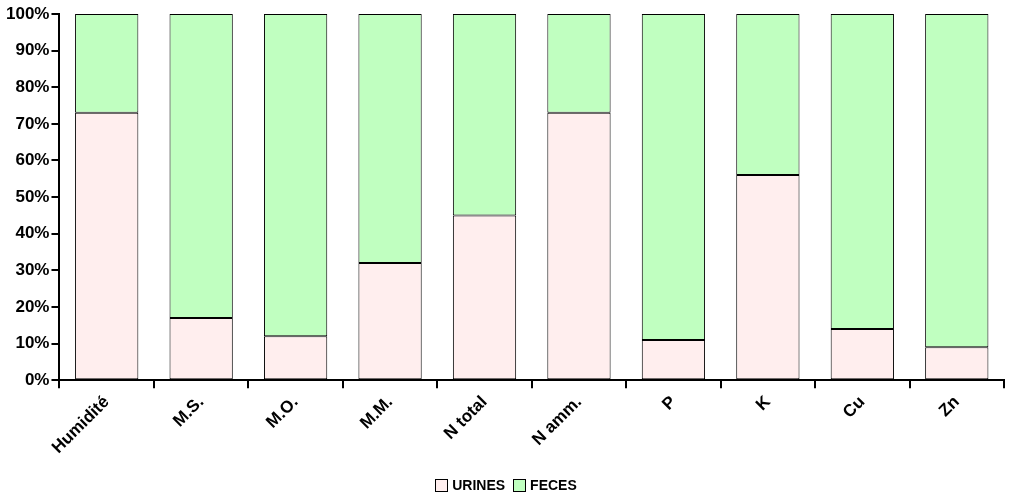 This screenshot has width=1012, height=504. I want to click on y-tick-label: 60%, so click(32, 160).